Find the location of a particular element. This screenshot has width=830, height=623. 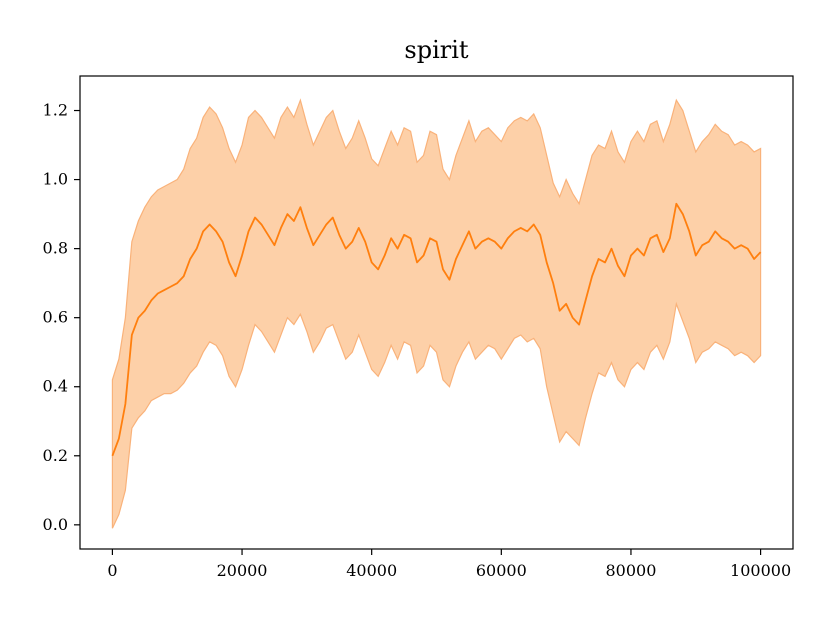

x-tick-label: 20000 is located at coordinates (242, 570).